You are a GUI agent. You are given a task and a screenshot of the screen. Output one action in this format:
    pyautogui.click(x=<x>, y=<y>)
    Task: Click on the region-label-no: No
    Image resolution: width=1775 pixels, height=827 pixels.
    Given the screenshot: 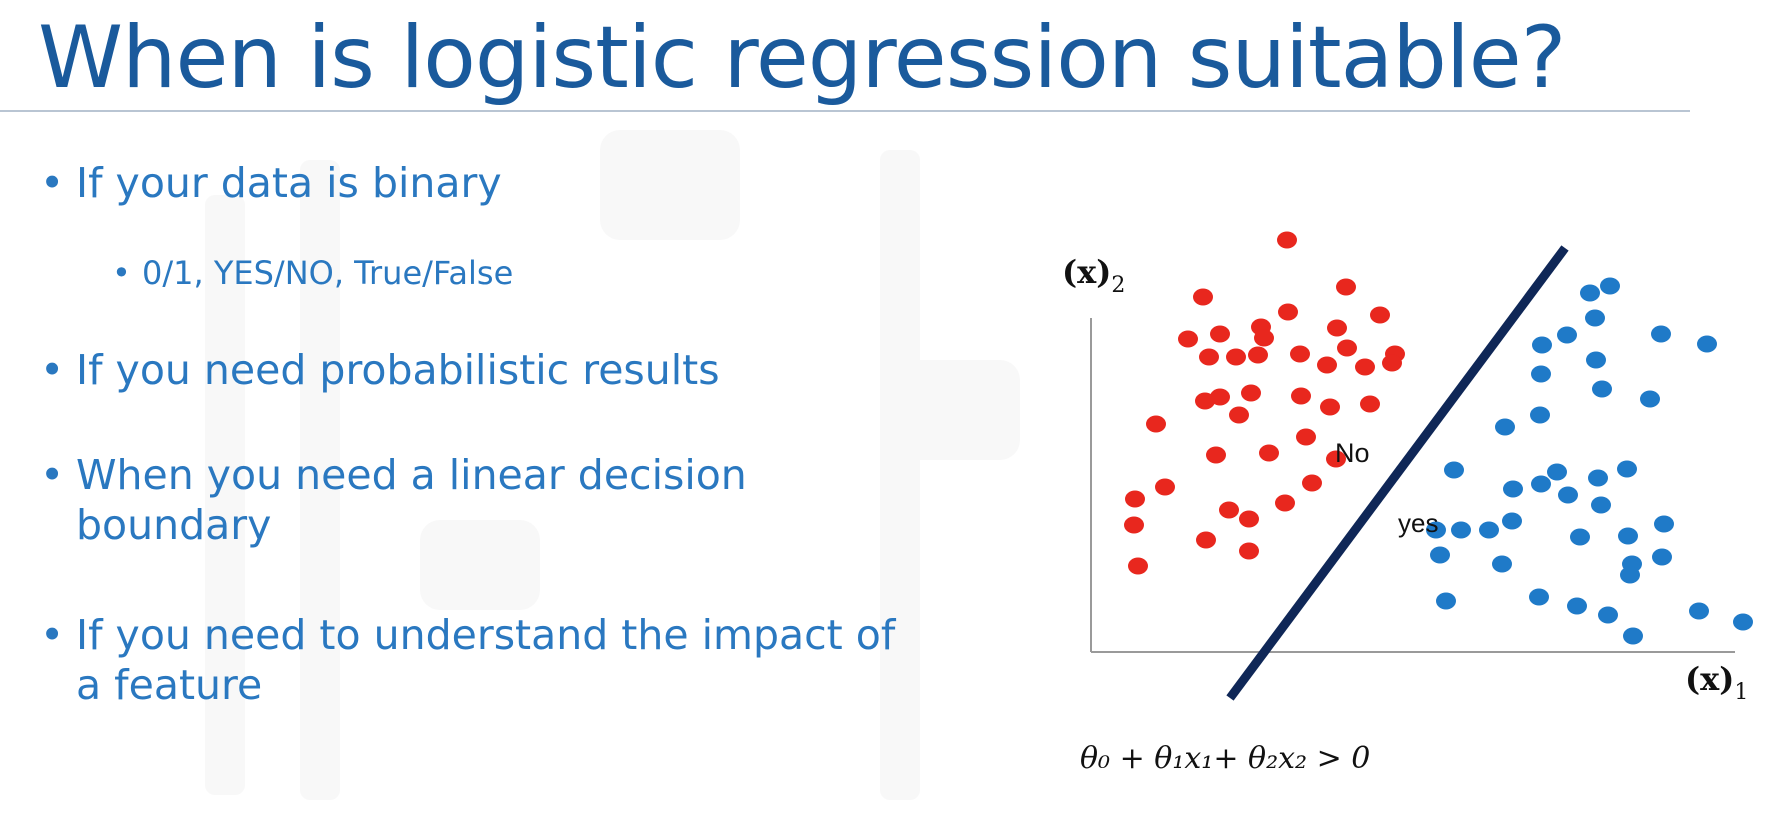 What is the action you would take?
    pyautogui.click(x=1352, y=453)
    